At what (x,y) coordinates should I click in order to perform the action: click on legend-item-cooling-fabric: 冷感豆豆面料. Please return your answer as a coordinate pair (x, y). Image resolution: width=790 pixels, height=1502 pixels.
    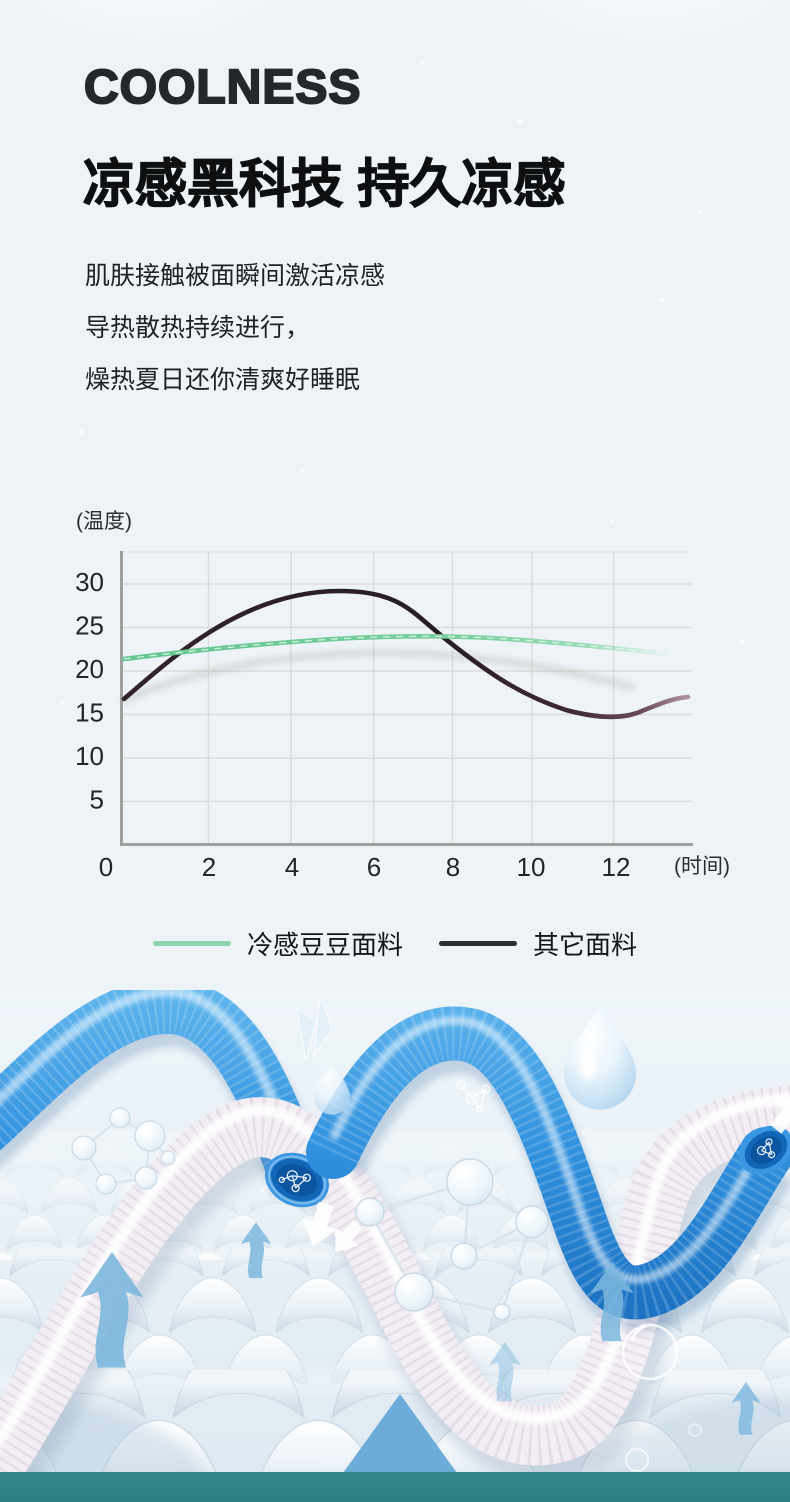
    Looking at the image, I should click on (277, 943).